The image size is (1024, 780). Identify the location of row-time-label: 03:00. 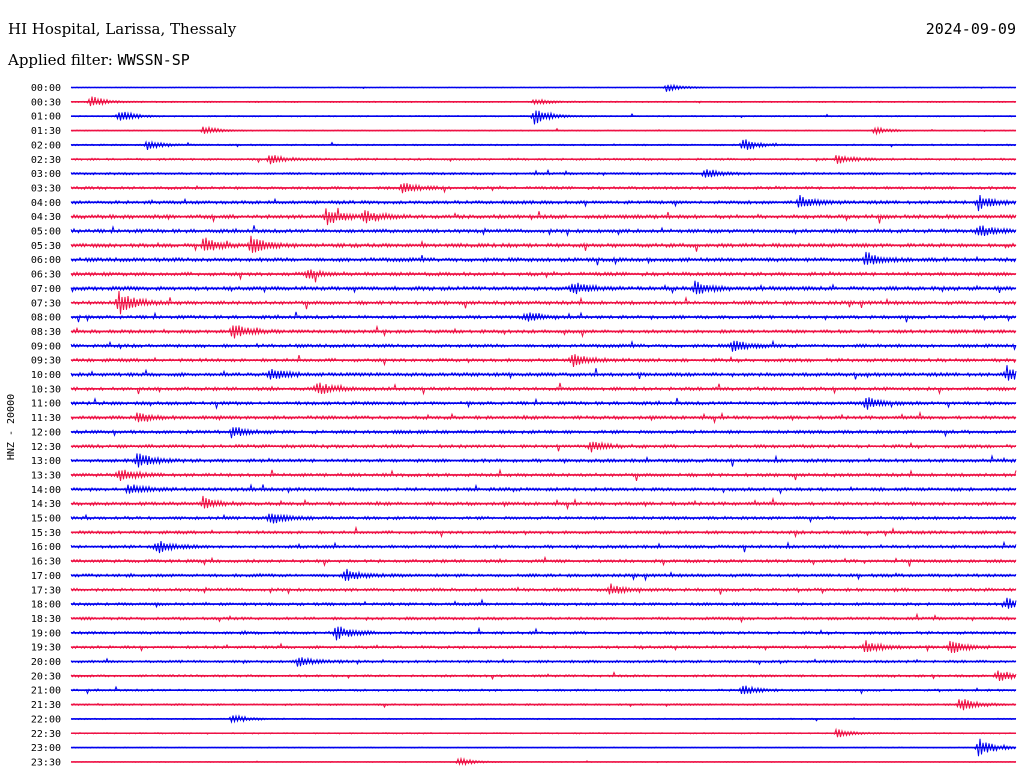
(46, 174).